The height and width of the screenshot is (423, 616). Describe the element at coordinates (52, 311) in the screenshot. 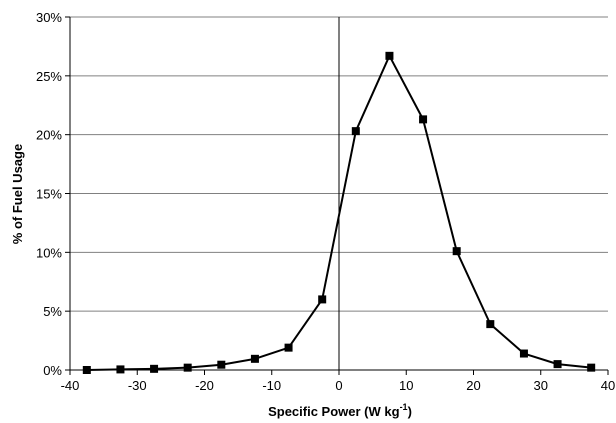

I see `y-tick-label: 5%` at that location.